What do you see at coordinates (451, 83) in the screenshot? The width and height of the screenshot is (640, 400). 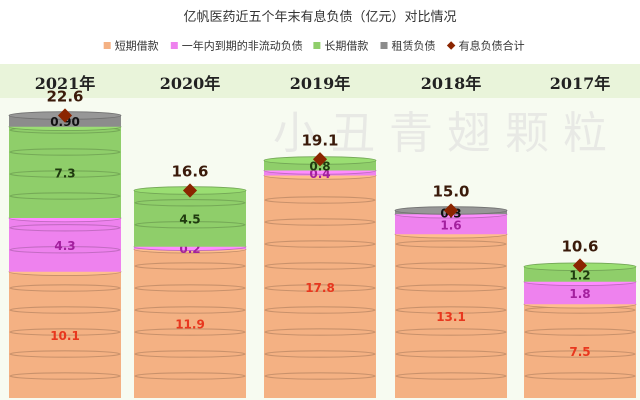 I see `category-label: 2018年` at bounding box center [451, 83].